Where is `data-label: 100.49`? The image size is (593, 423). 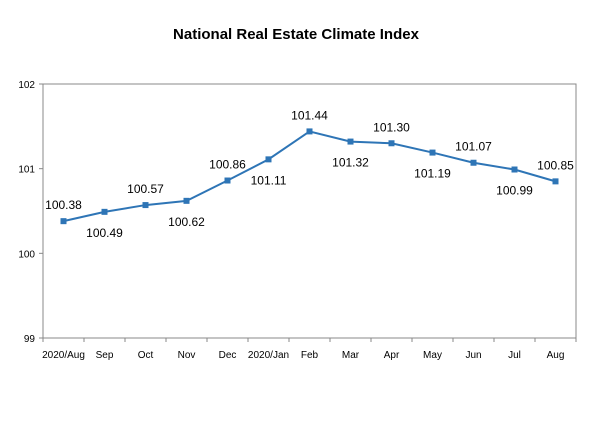
data-label: 100.49 is located at coordinates (104, 233).